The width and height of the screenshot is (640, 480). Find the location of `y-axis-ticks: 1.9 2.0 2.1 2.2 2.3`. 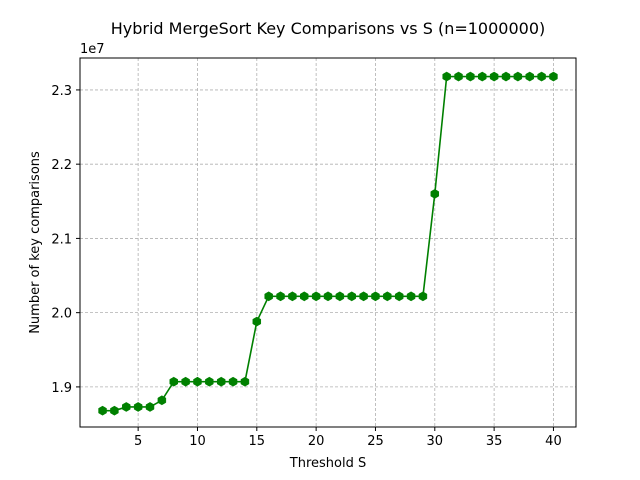

y-axis-ticks: 1.9 2.0 2.1 2.2 2.3 is located at coordinates (65, 240).